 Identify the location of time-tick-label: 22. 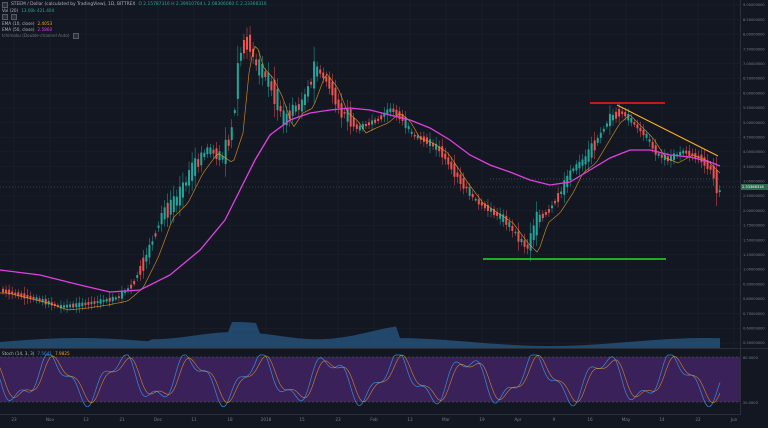
(698, 419).